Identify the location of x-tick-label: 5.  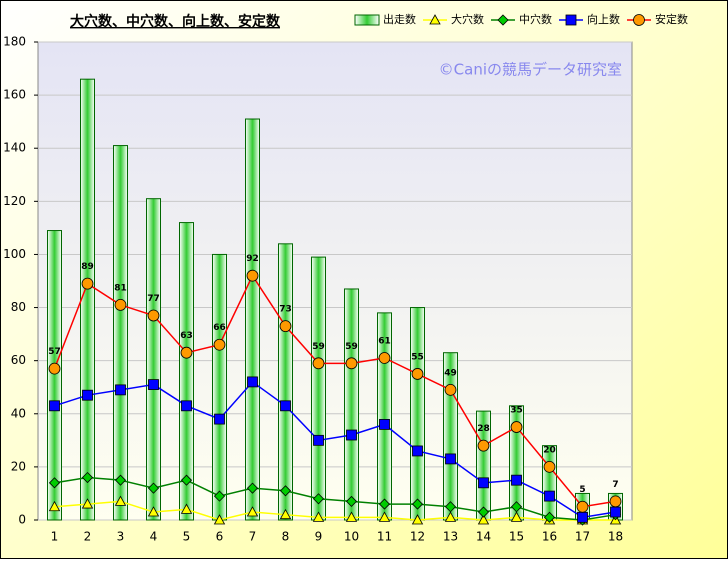
(187, 537).